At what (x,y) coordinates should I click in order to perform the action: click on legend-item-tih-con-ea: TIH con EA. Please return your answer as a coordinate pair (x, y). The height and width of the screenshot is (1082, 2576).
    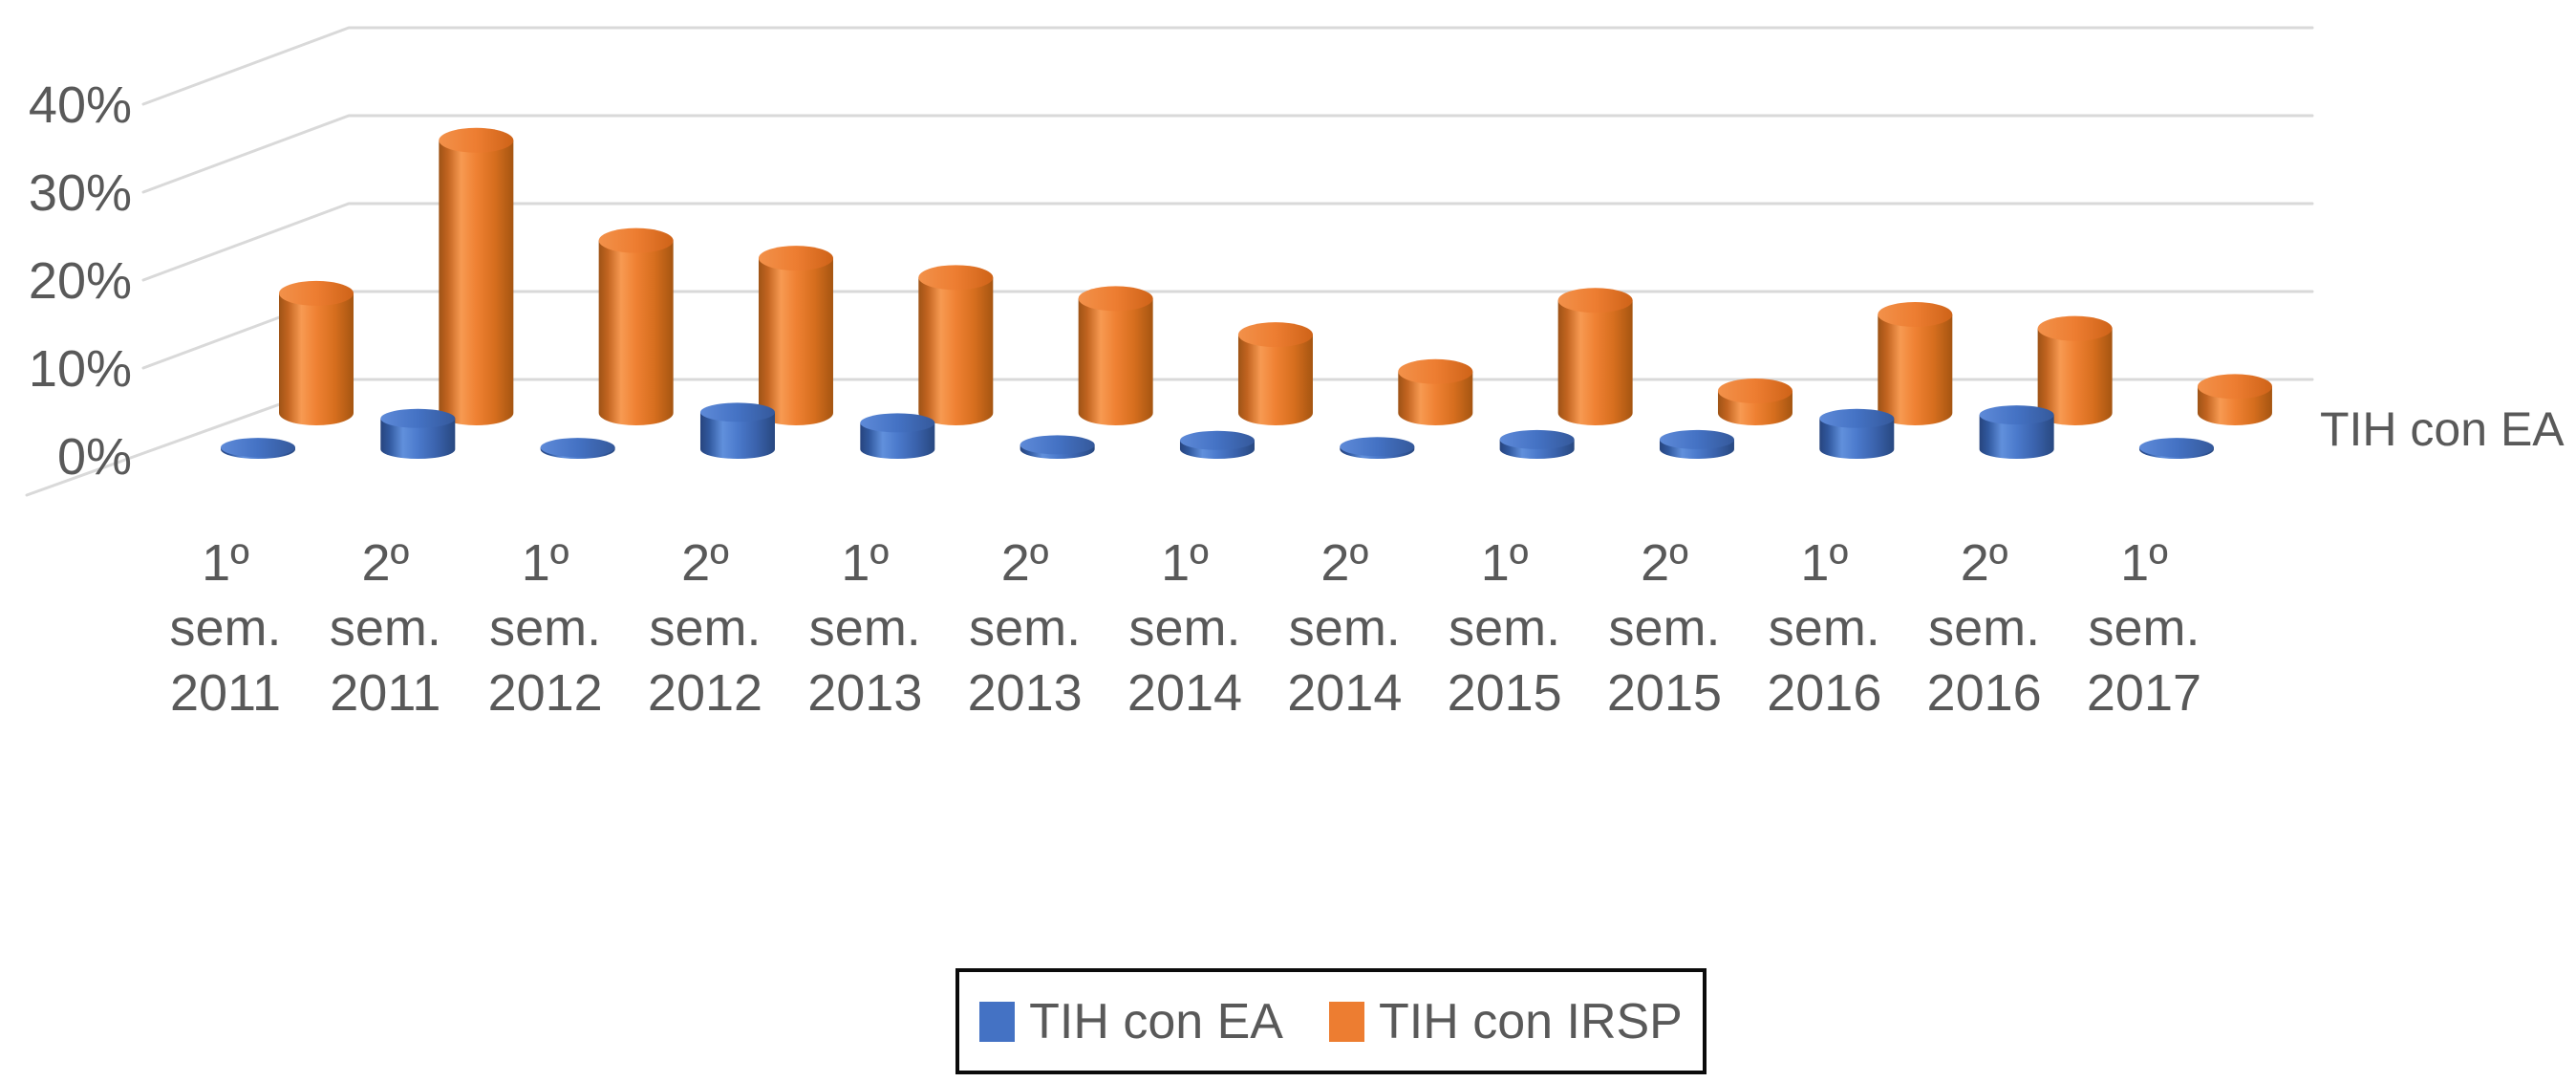
    Looking at the image, I should click on (1131, 1022).